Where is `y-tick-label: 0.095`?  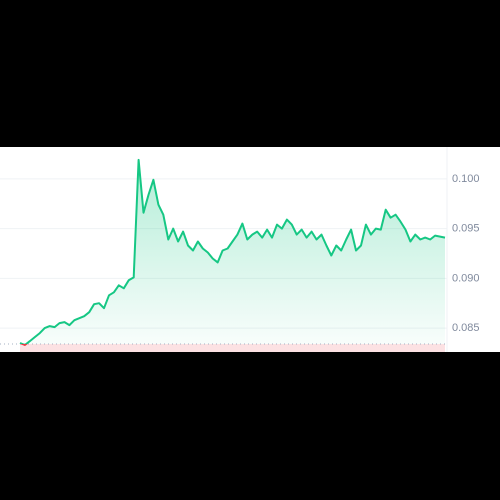 y-tick-label: 0.095 is located at coordinates (466, 229).